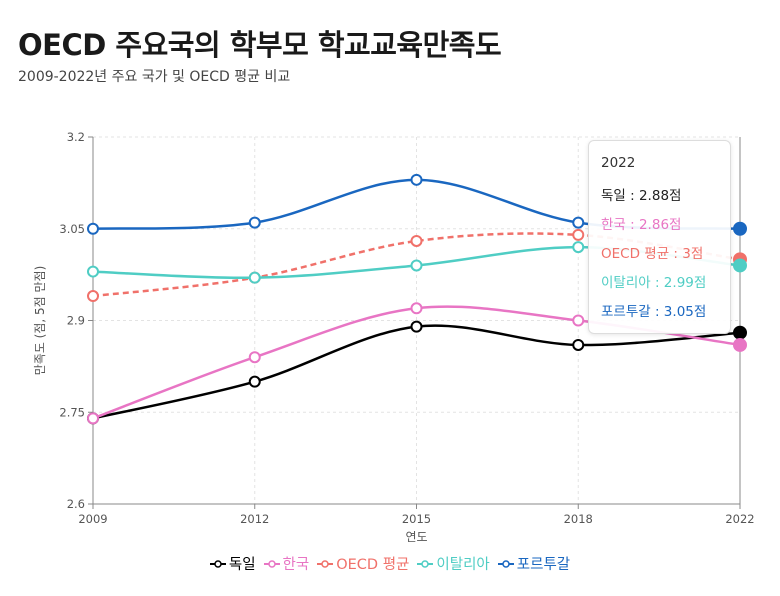  What do you see at coordinates (254, 519) in the screenshot?
I see `x-tick-label: 2012` at bounding box center [254, 519].